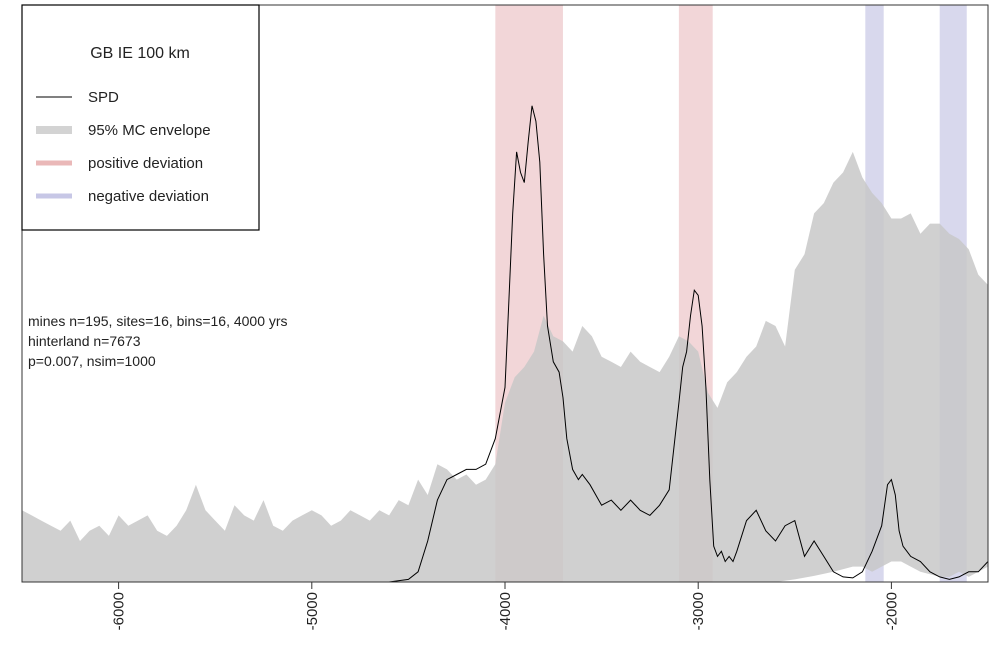  I want to click on legend-label-positive: positive deviation, so click(145, 163).